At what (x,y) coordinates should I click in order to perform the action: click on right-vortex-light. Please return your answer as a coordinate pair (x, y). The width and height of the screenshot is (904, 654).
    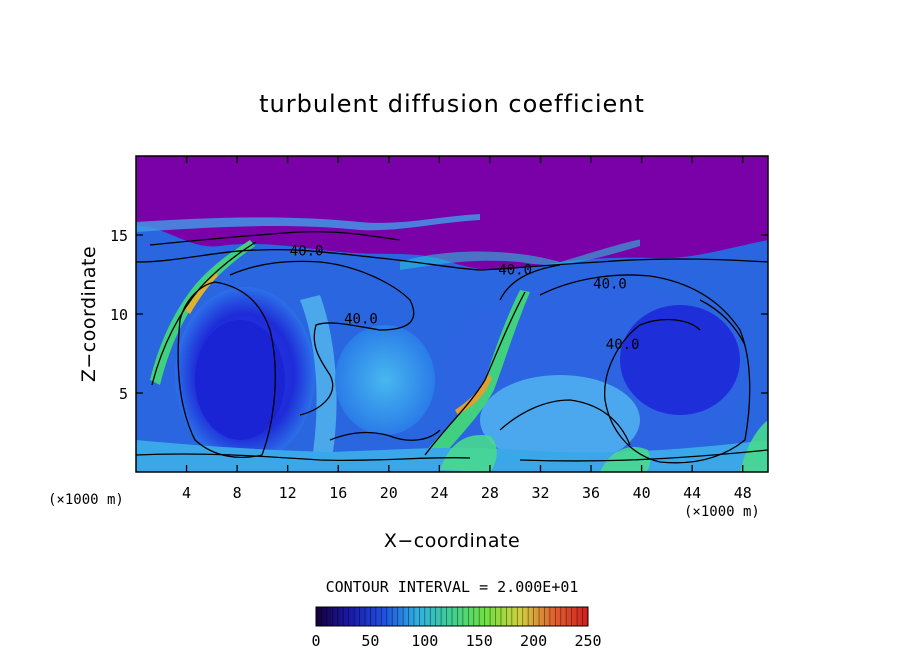
    Looking at the image, I should click on (560, 420).